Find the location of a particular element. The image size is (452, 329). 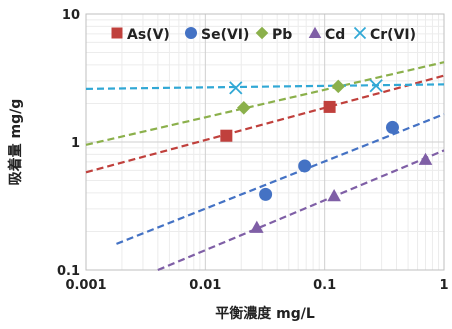

trendline is located at coordinates (265, 86).